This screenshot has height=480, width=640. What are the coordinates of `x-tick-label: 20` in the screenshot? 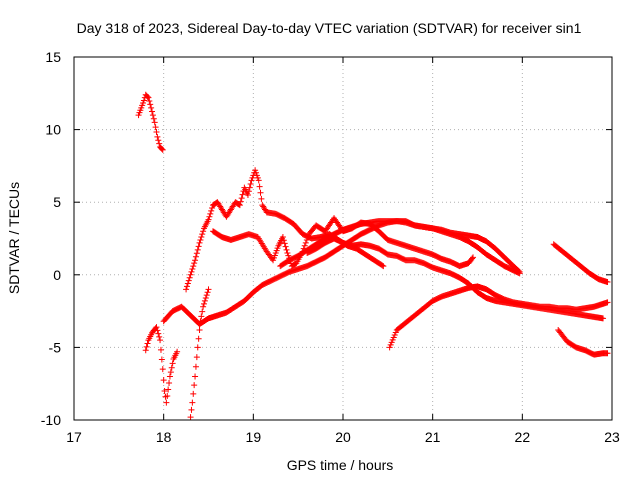 It's located at (343, 437).